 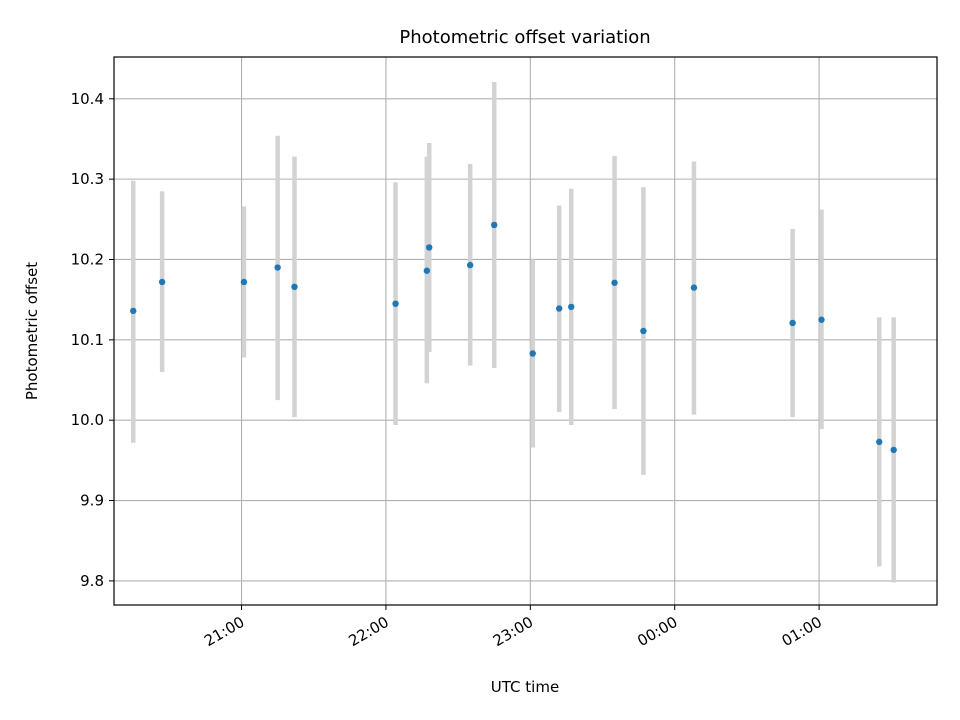 I want to click on x-tick-label: 00:00, so click(x=657, y=631).